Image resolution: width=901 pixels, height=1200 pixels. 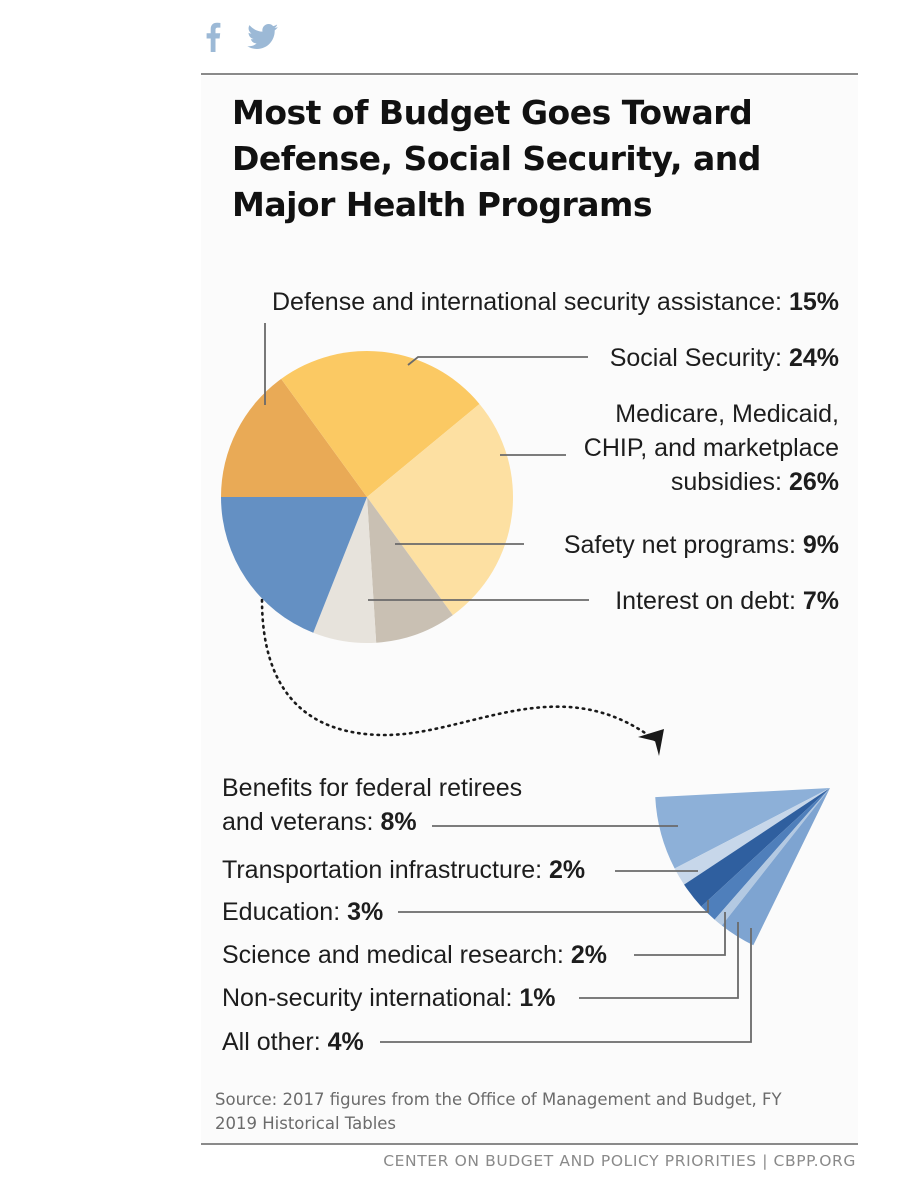 I want to click on label-interest: Interest on debt: 7%, so click(x=727, y=601).